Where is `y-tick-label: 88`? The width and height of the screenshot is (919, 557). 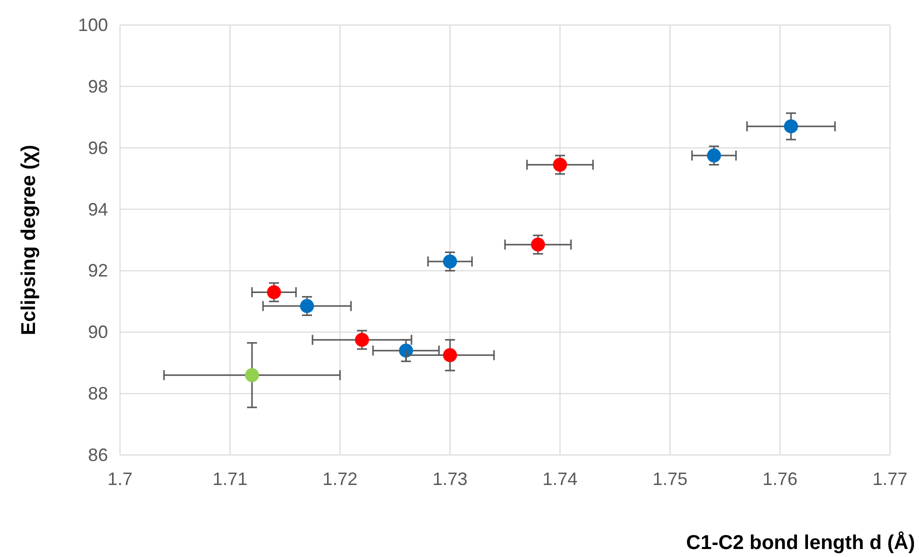
y-tick-label: 88 is located at coordinates (98, 394).